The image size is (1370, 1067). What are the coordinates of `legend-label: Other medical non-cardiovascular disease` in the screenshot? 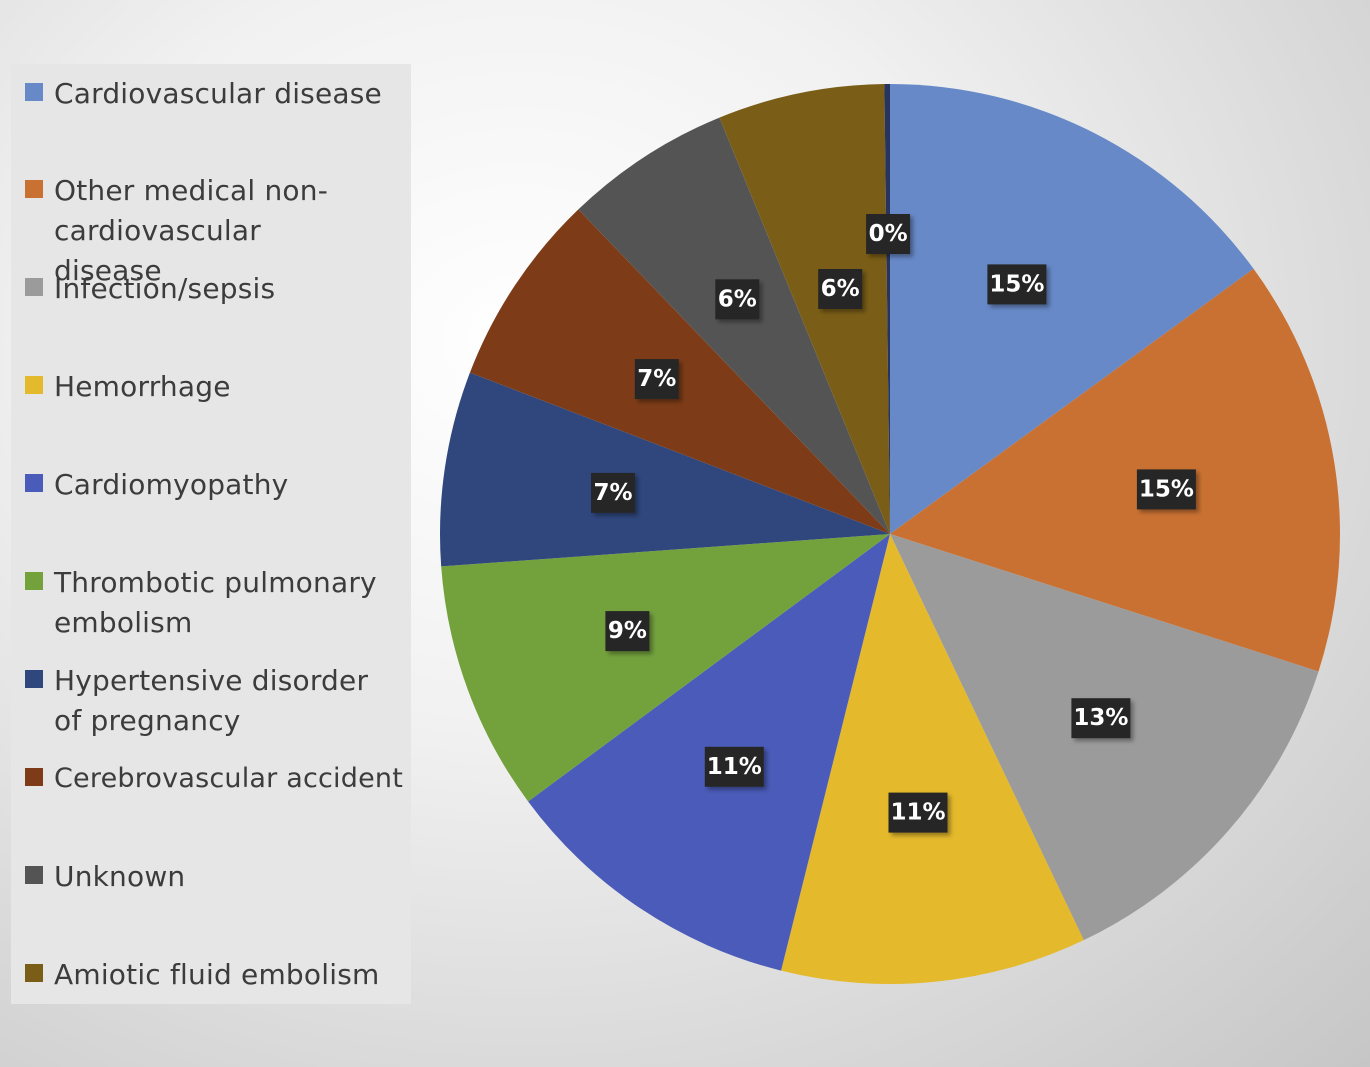 It's located at (191, 230).